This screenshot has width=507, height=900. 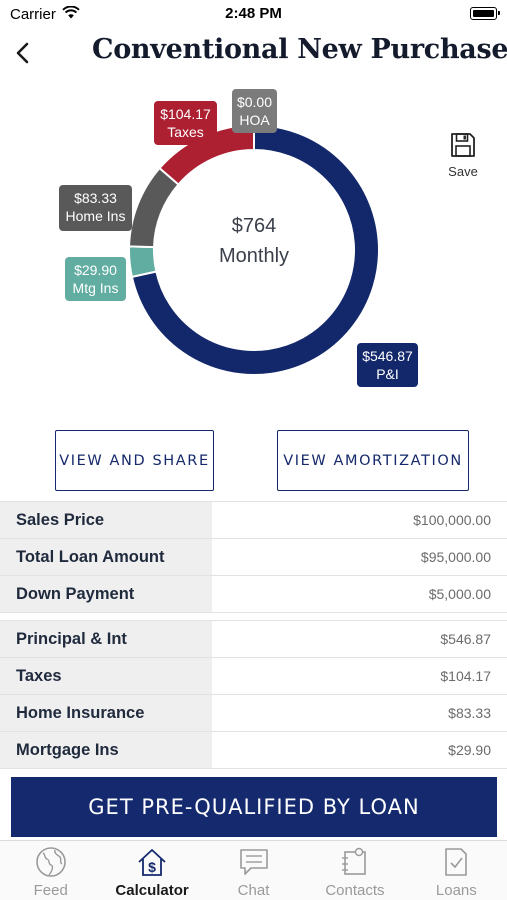 What do you see at coordinates (106, 676) in the screenshot?
I see `row-label: Taxes` at bounding box center [106, 676].